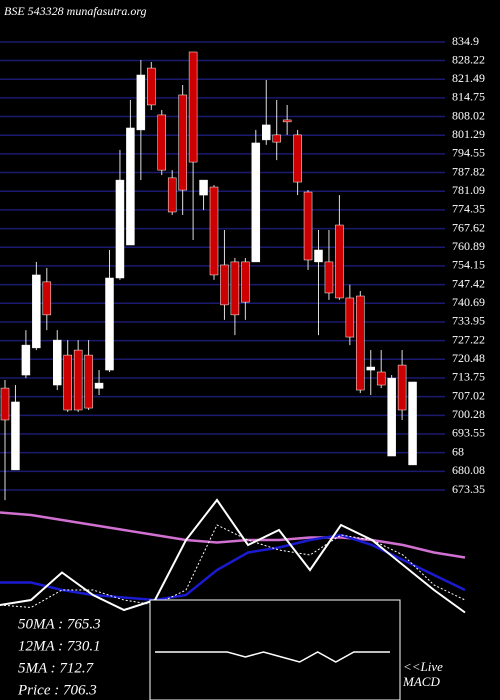 The width and height of the screenshot is (500, 700). Describe the element at coordinates (468, 470) in the screenshot. I see `y-tick-label: 680.08` at that location.